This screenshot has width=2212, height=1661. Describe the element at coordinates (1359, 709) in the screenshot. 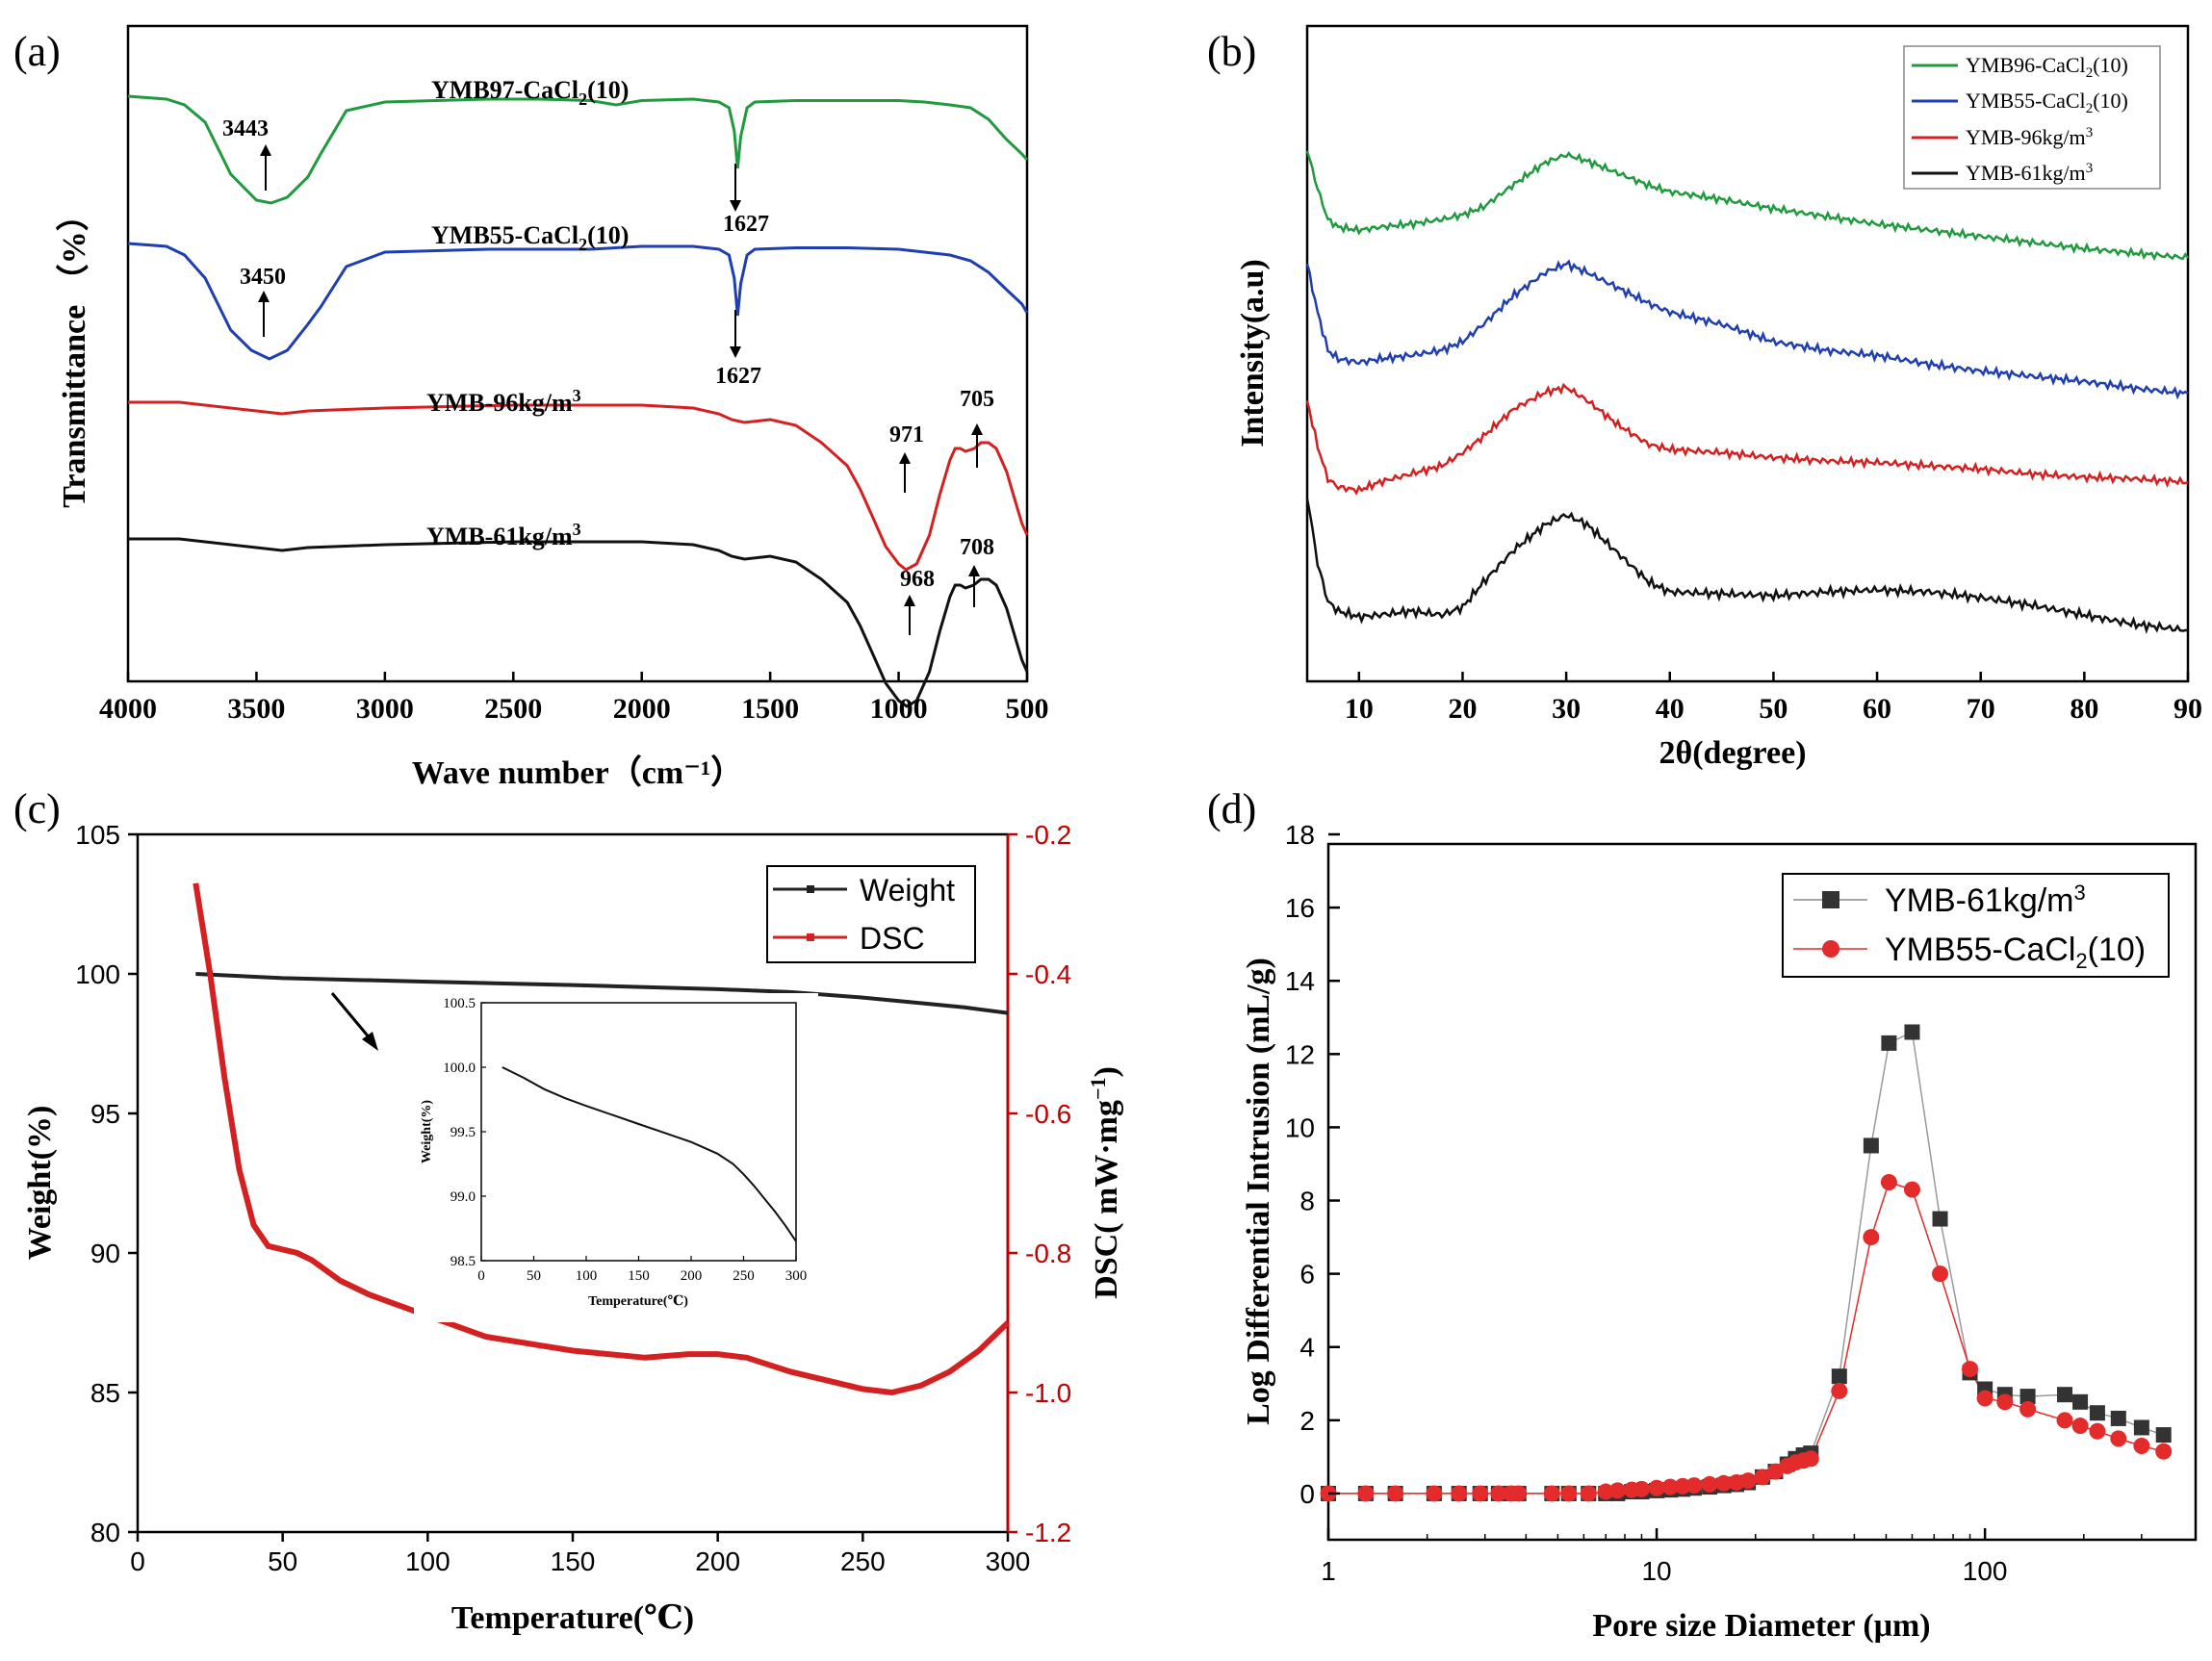

I see `xrd-x-tick-label: 10` at that location.